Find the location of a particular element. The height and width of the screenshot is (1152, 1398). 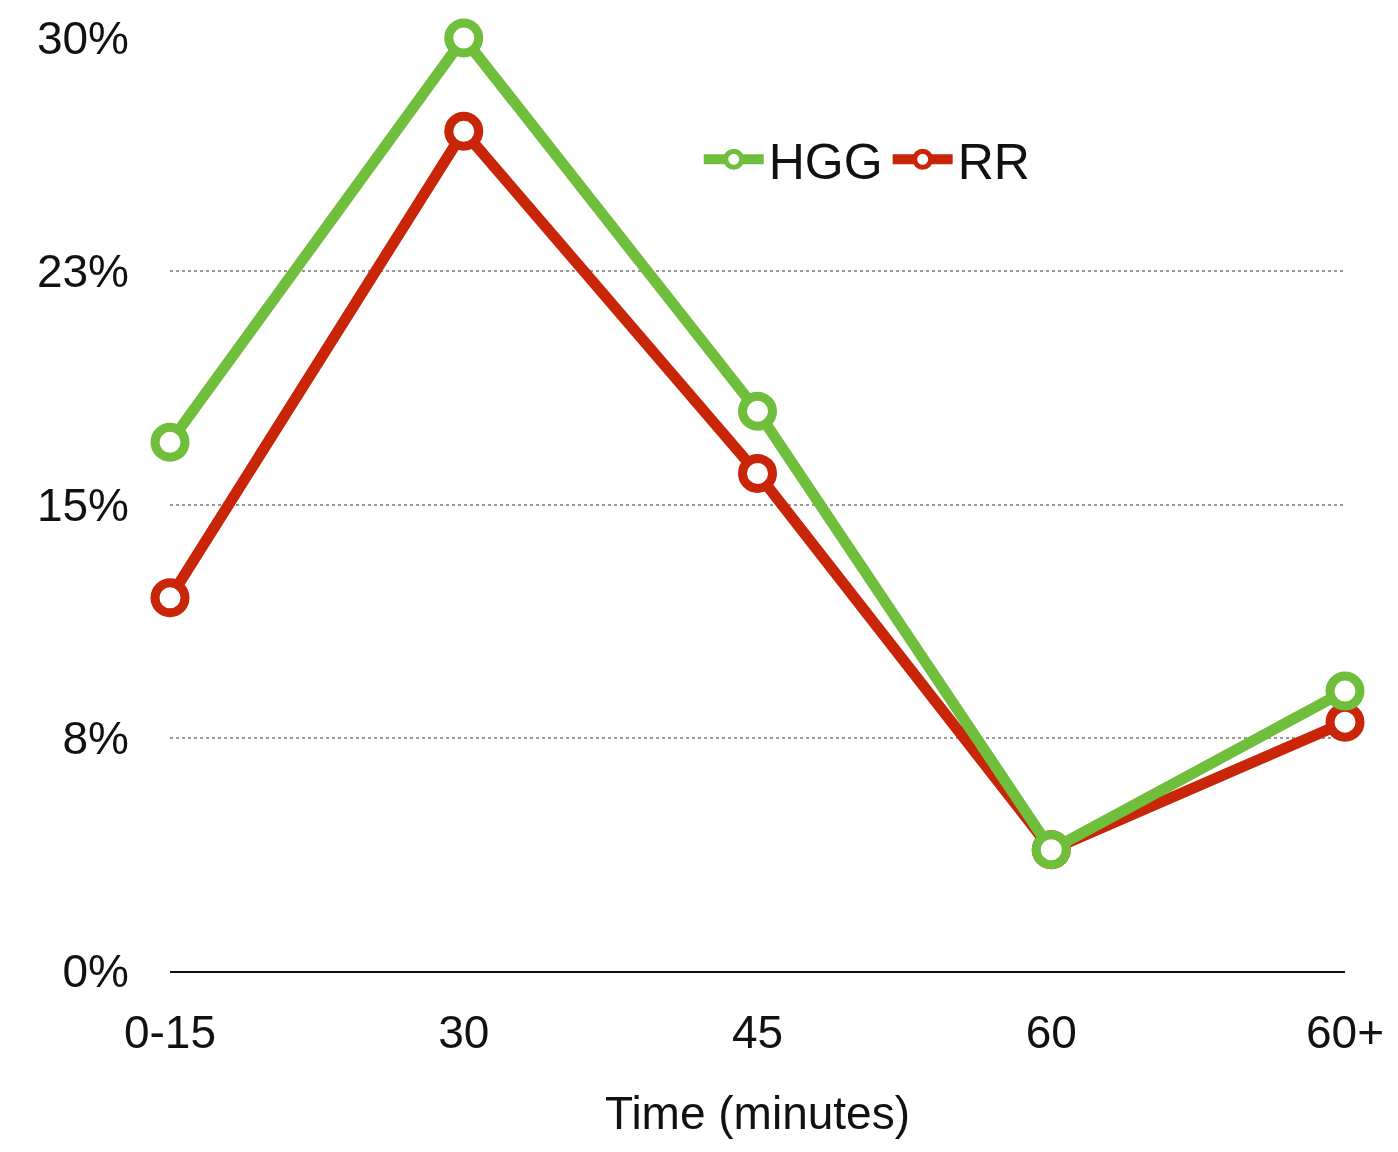

y-tick-label: 23% is located at coordinates (82, 271).